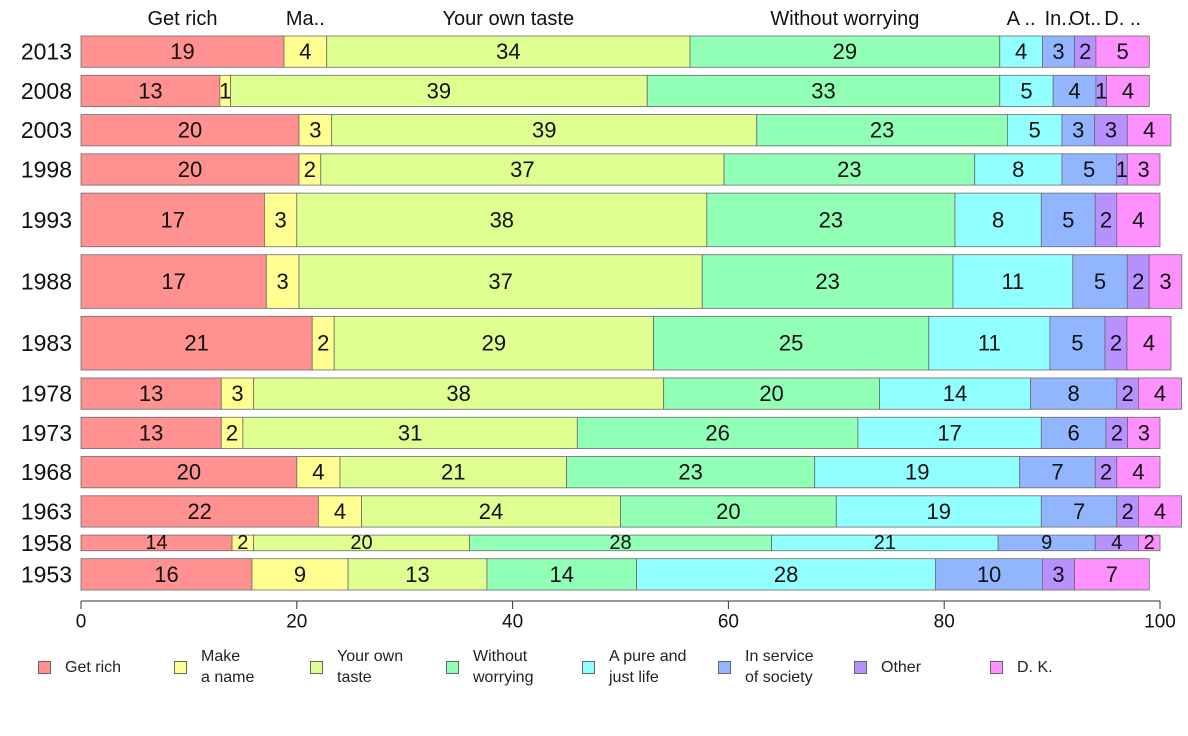 This screenshot has height=736, width=1188. Describe the element at coordinates (46, 130) in the screenshot. I see `year-label: 2003` at that location.